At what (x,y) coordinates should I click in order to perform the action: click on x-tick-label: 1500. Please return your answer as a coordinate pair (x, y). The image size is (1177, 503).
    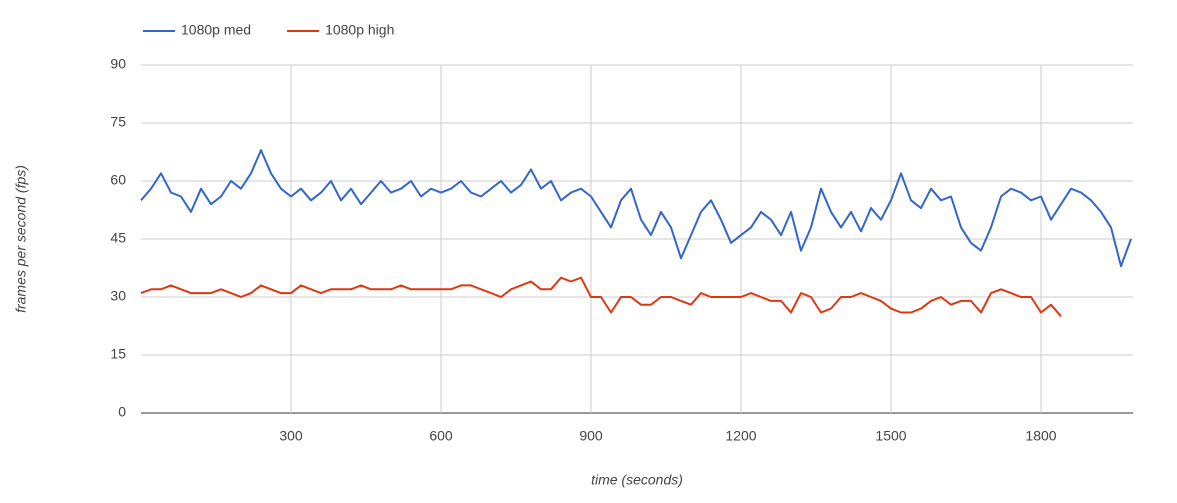
    Looking at the image, I should click on (890, 436).